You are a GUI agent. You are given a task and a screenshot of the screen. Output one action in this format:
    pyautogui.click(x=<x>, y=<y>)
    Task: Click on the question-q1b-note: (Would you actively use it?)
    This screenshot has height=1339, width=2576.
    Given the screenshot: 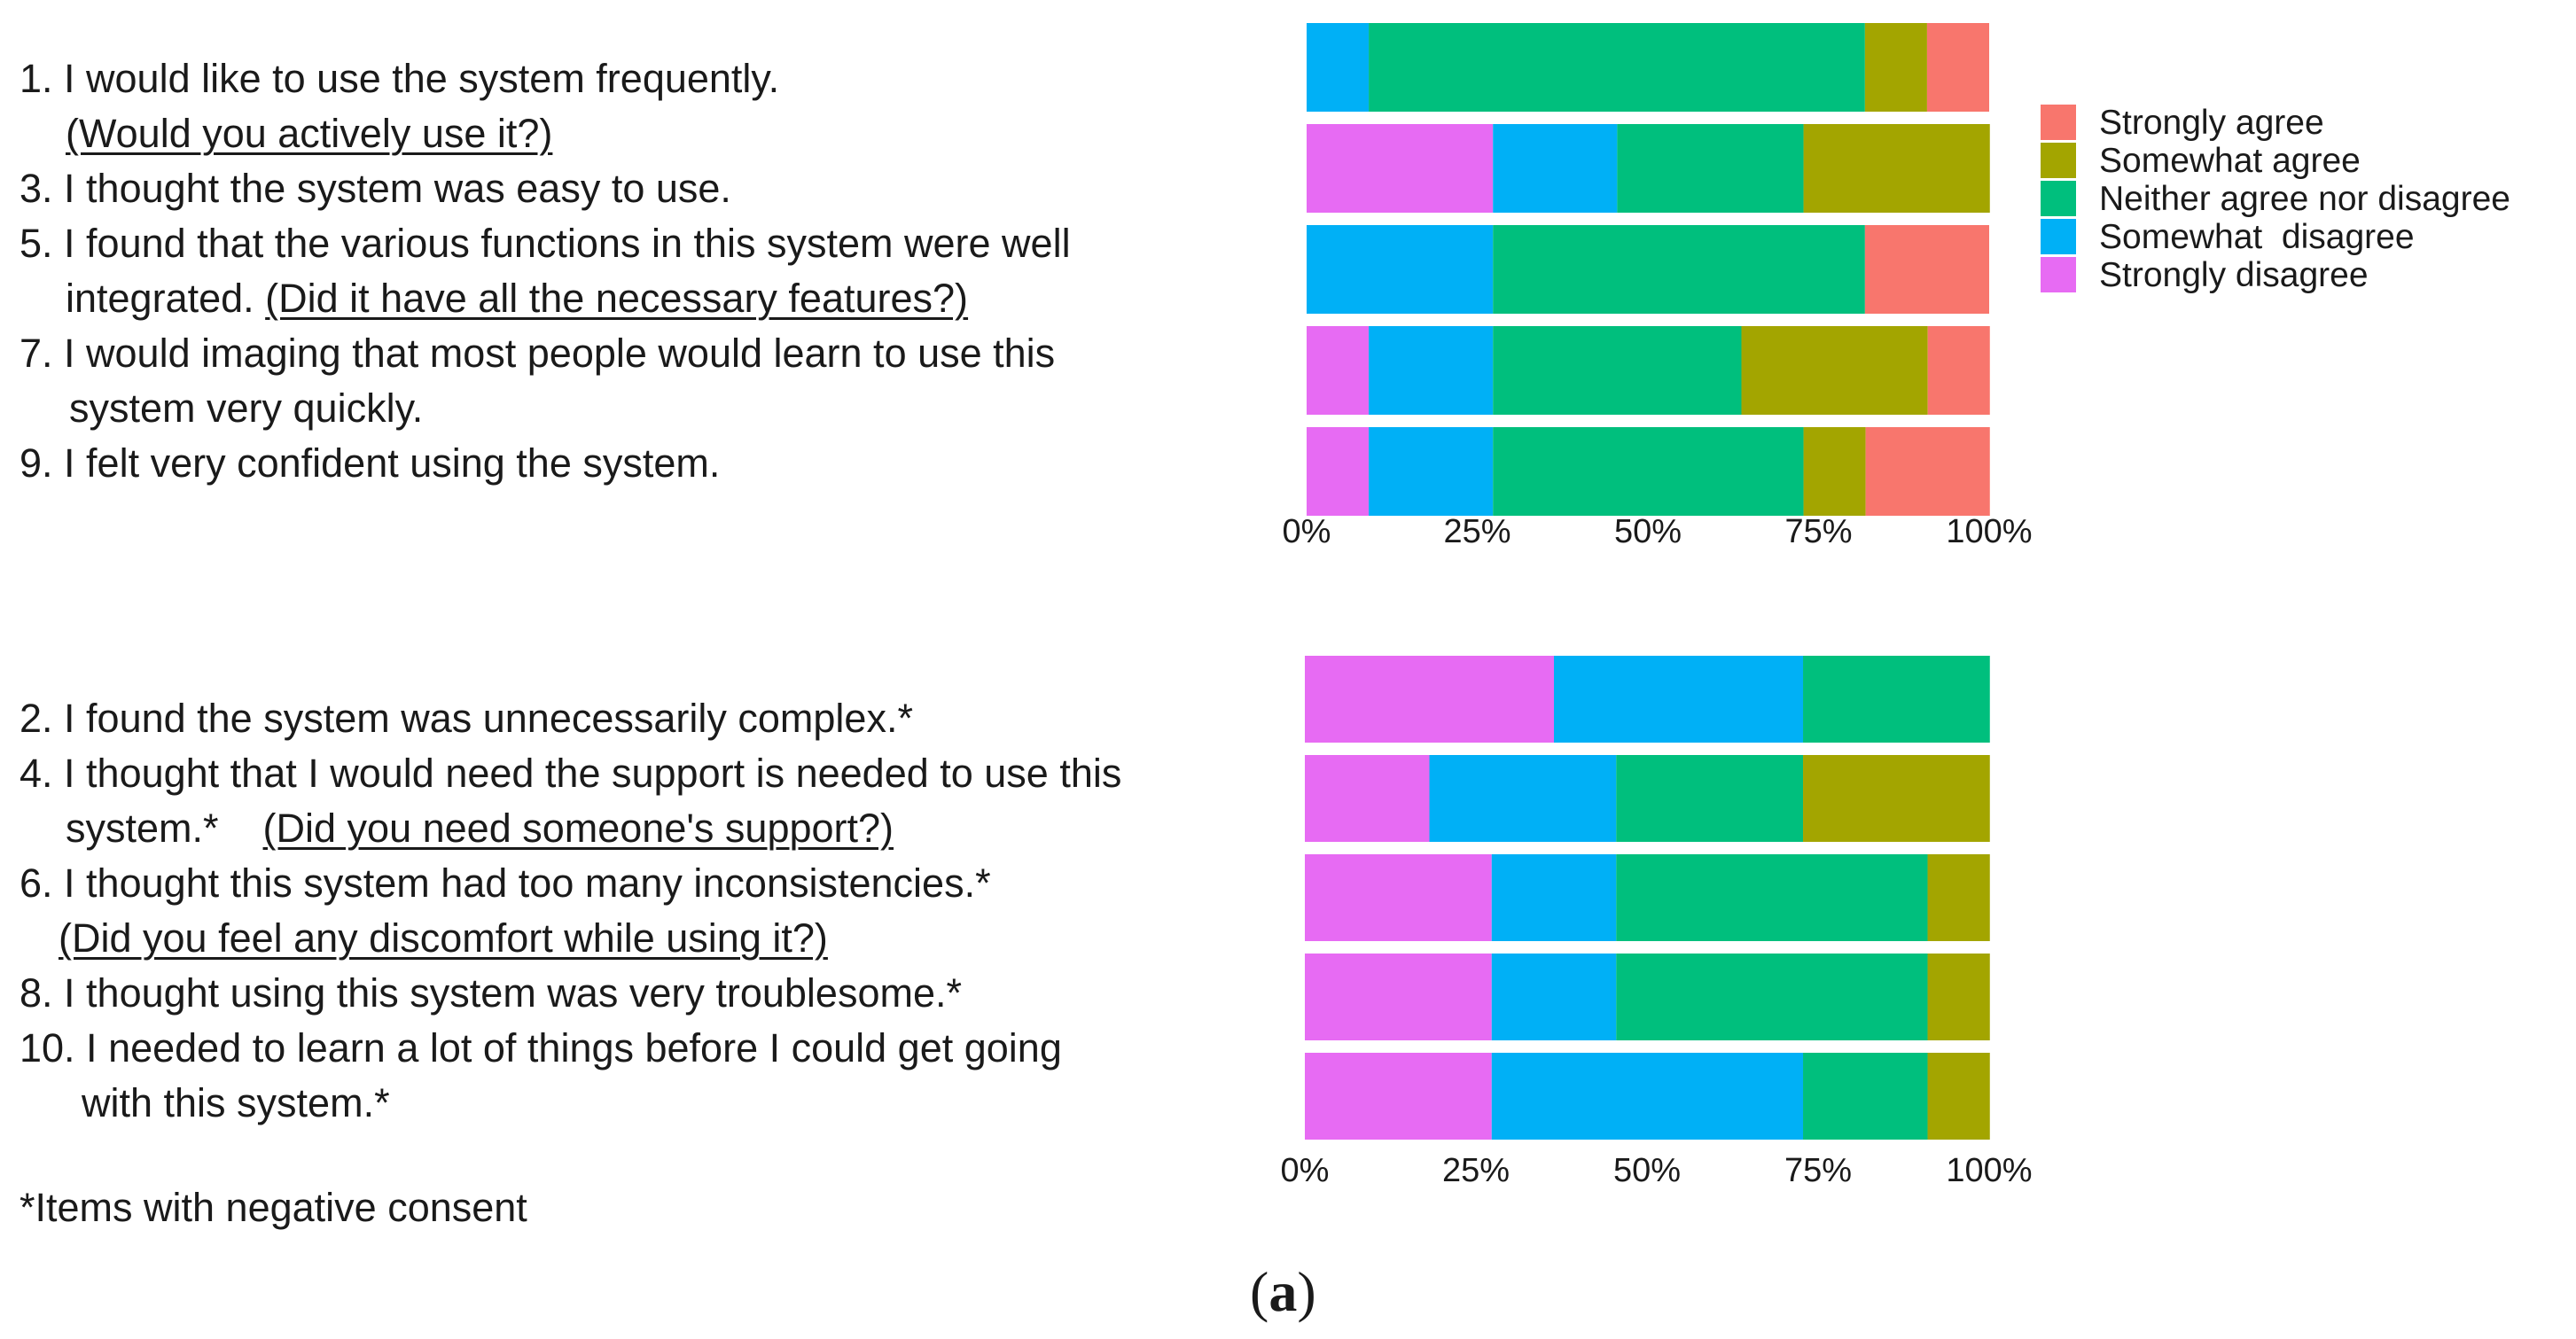 What is the action you would take?
    pyautogui.click(x=309, y=133)
    